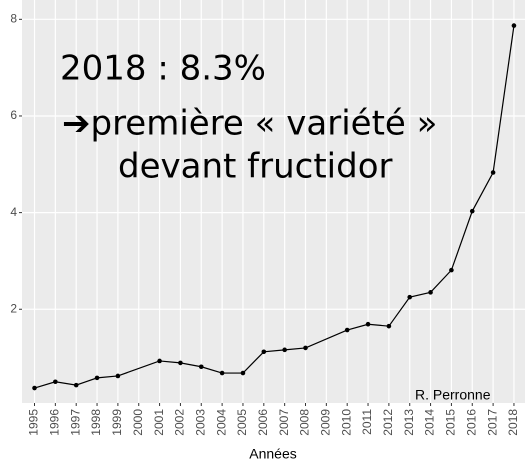  Describe the element at coordinates (492, 422) in the screenshot. I see `x-tick-label: 2017` at that location.